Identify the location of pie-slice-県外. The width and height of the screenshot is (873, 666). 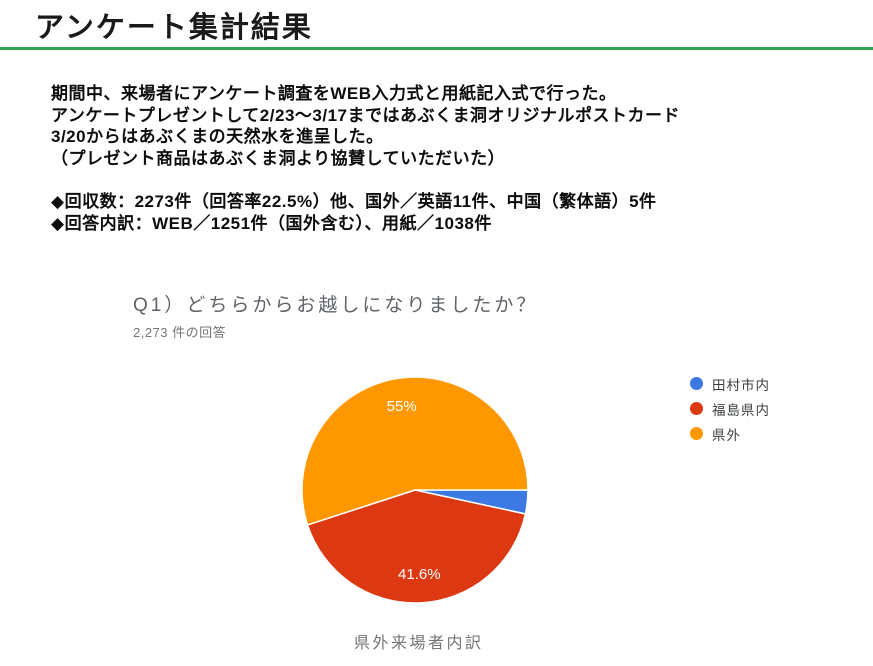
(415, 451).